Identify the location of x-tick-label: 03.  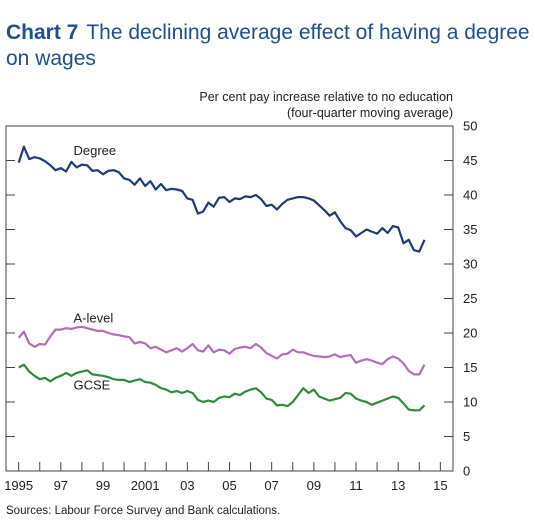
(187, 485).